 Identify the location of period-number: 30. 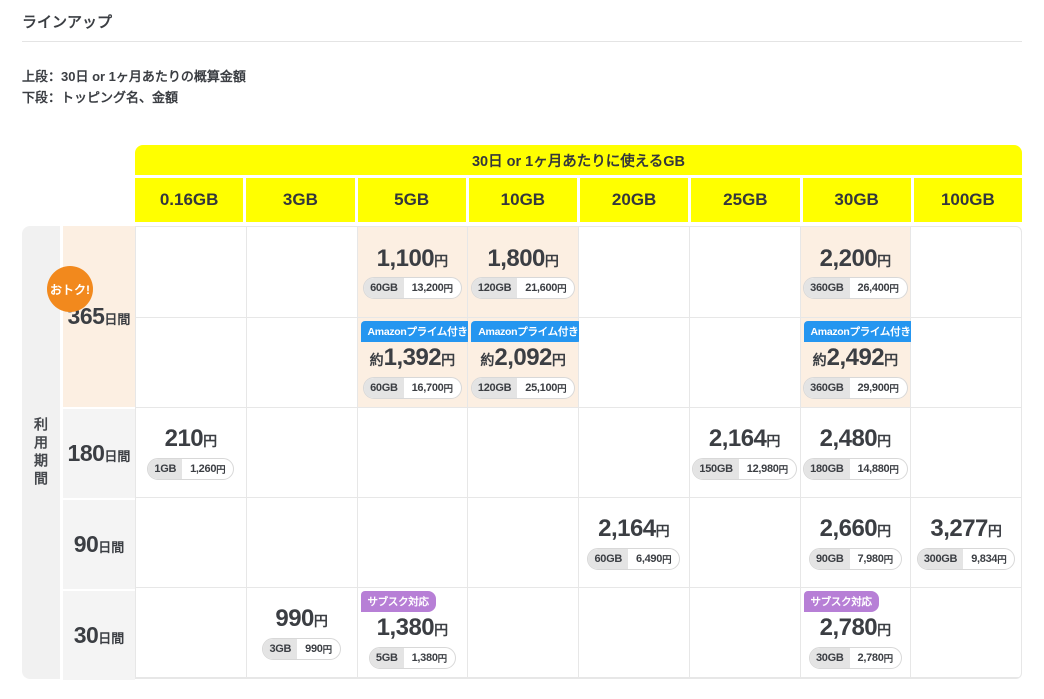
(86, 635).